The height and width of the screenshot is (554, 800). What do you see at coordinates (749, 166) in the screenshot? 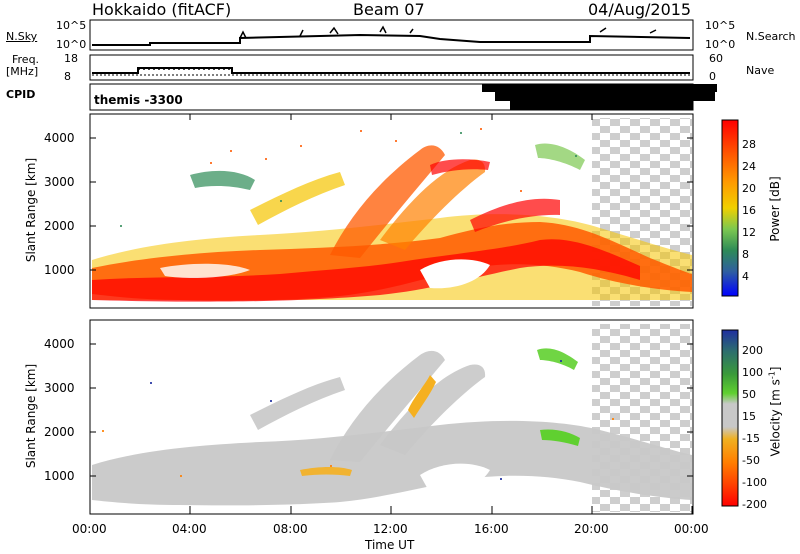
I see `power-cb-tick-24: 24` at bounding box center [749, 166].